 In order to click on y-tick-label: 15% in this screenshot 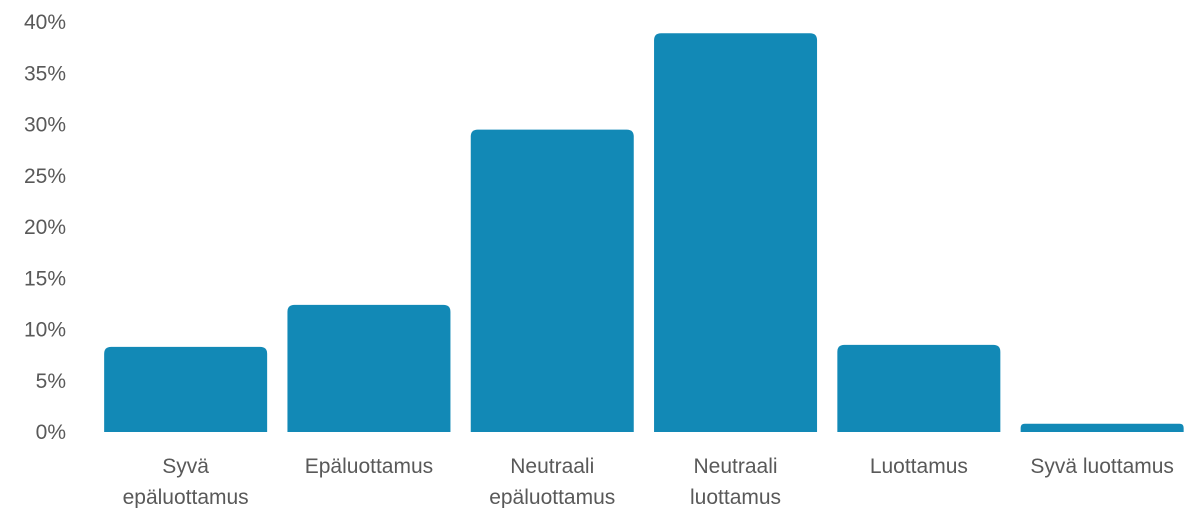, I will do `click(45, 278)`.